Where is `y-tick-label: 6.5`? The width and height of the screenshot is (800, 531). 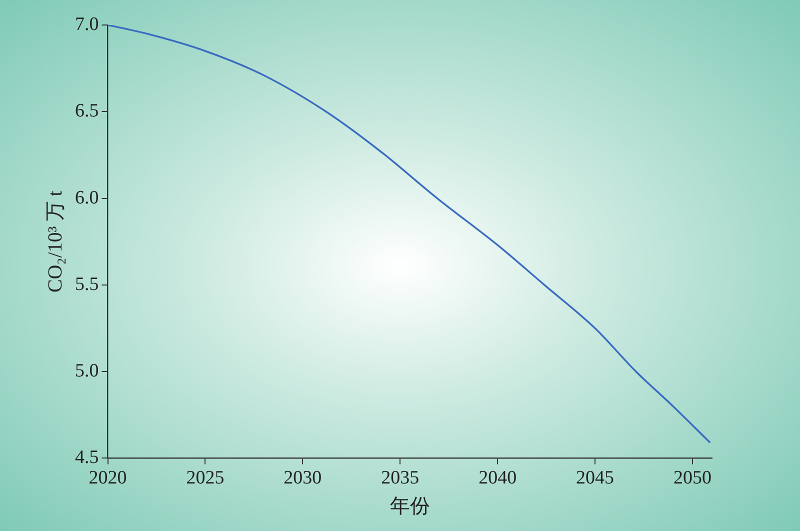
y-tick-label: 6.5 is located at coordinates (87, 111).